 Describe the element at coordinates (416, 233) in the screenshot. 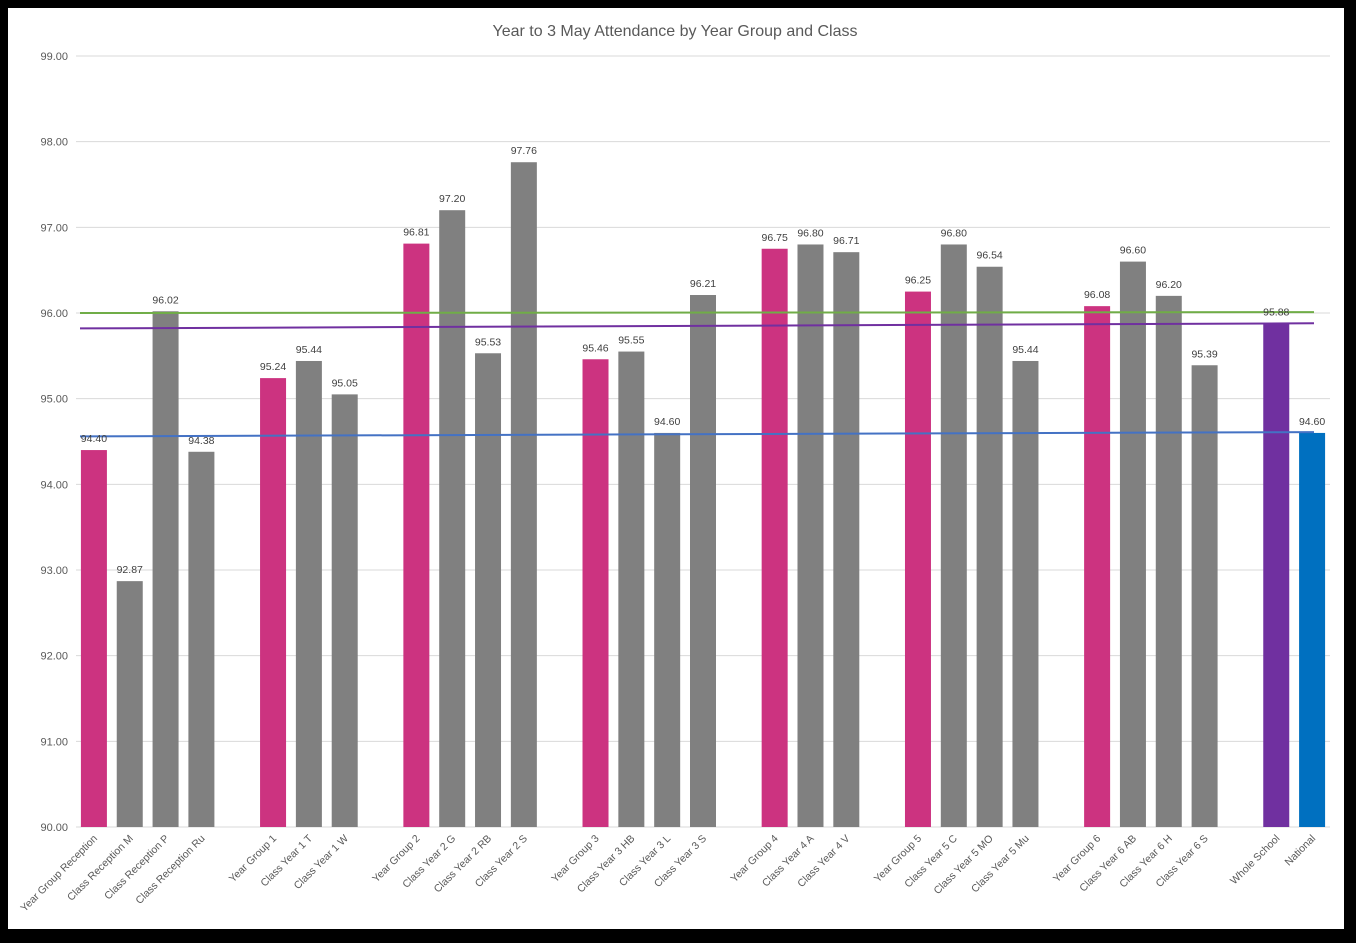

I see `data-label: 96.81` at that location.